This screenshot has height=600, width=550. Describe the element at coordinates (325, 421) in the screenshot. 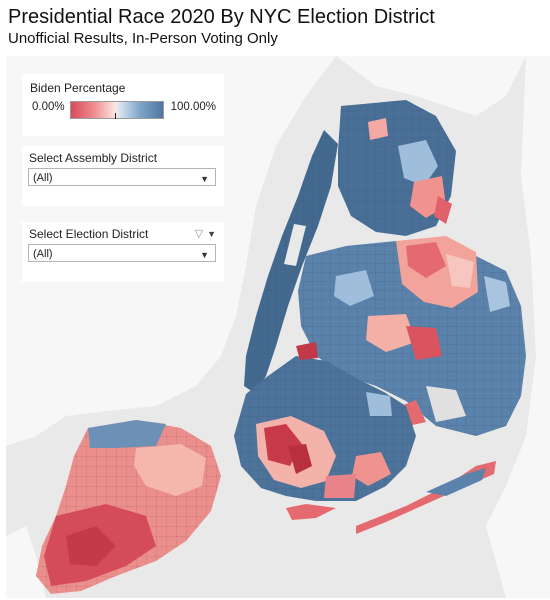

I see `brooklyn-region` at that location.